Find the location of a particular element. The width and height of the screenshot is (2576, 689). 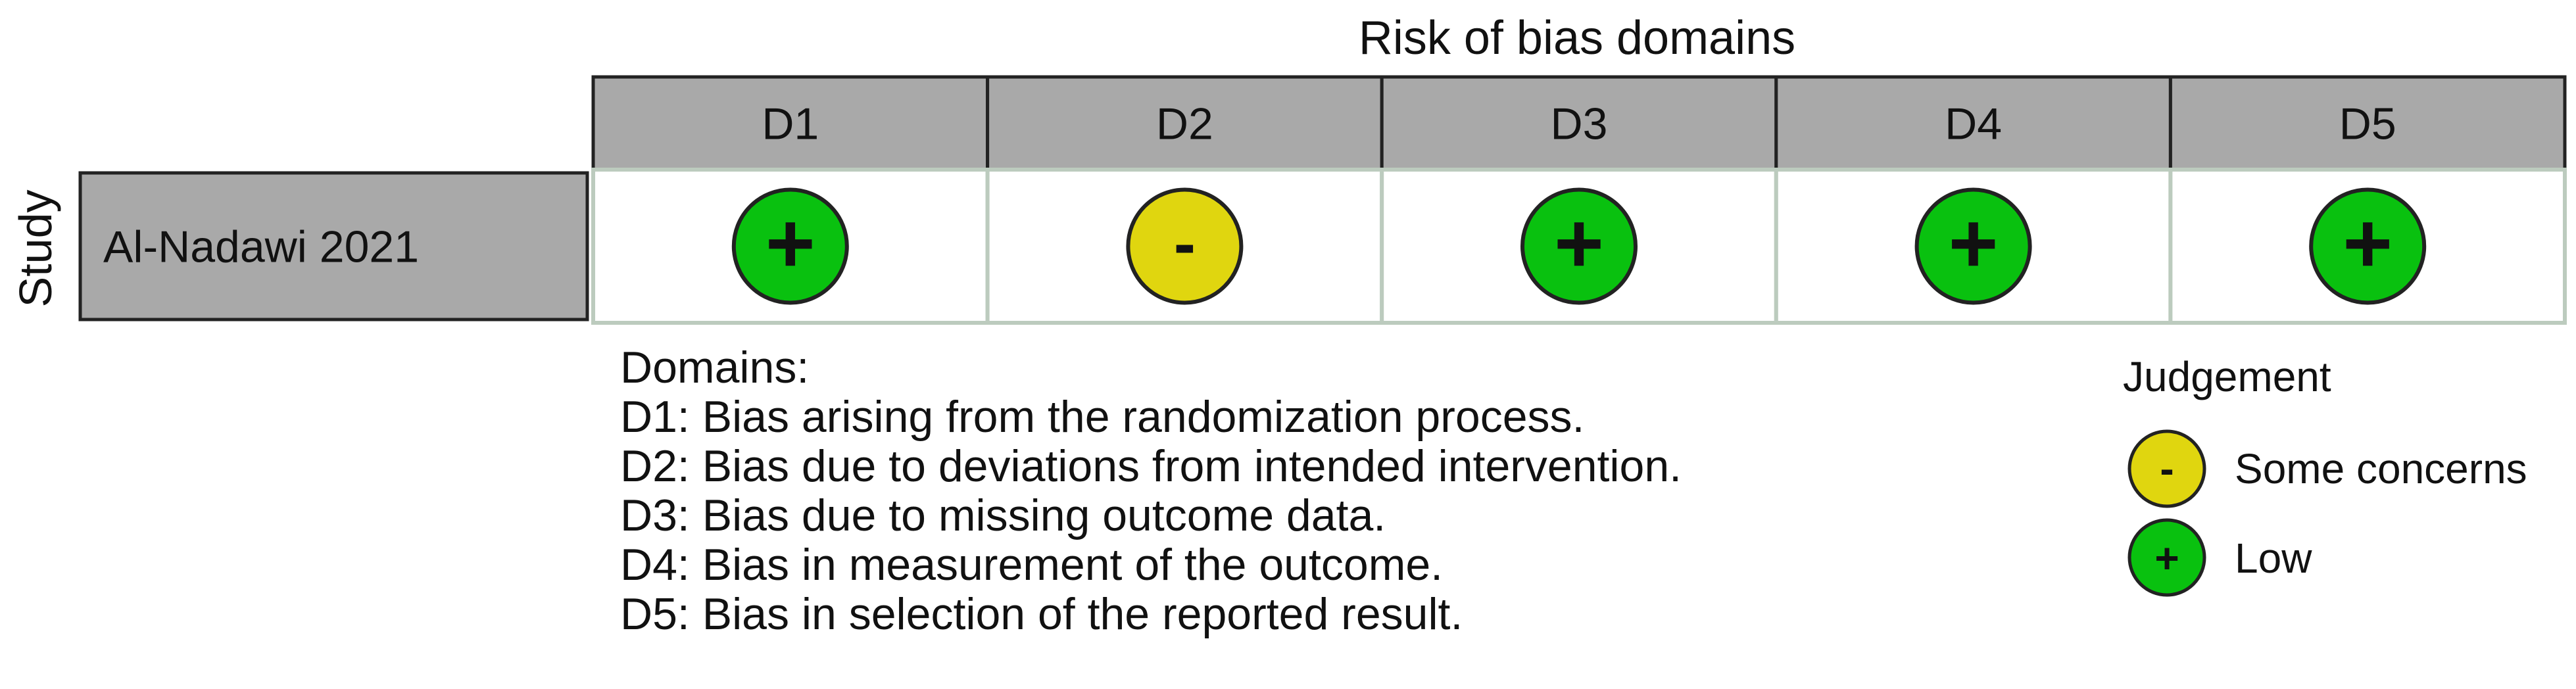

legend-symbol-low: + is located at coordinates (2166, 558).